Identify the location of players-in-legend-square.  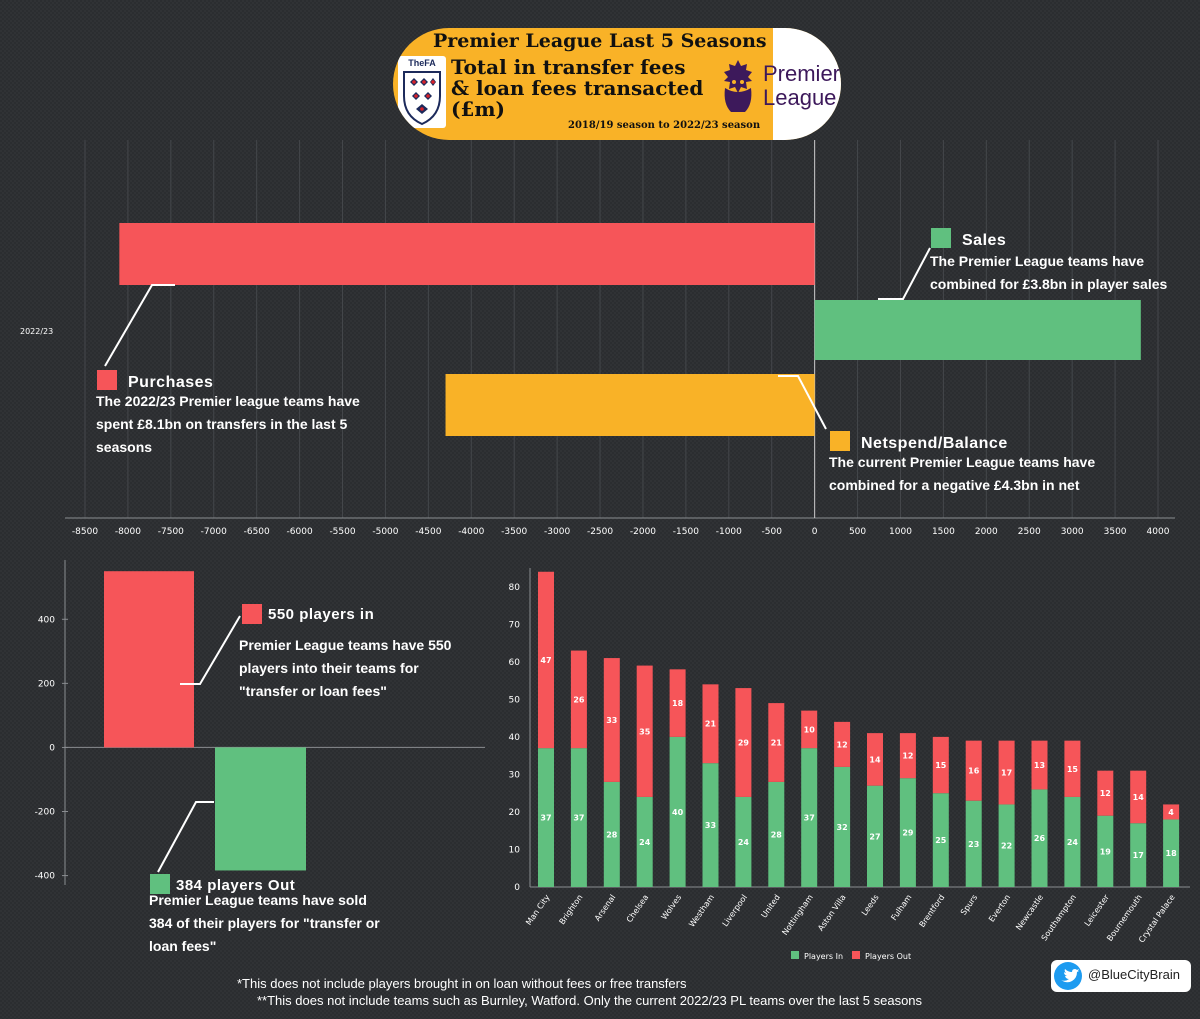
(252, 614).